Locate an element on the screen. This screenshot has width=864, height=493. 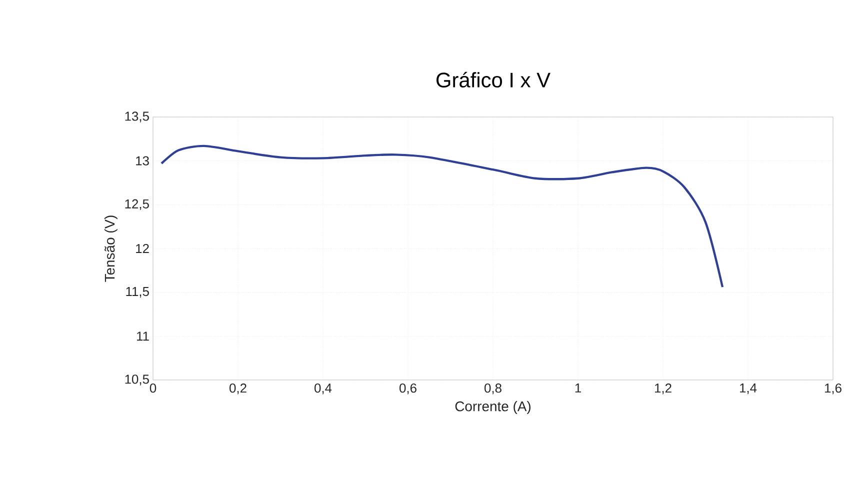
x-tick-label: 0,6 is located at coordinates (408, 389).